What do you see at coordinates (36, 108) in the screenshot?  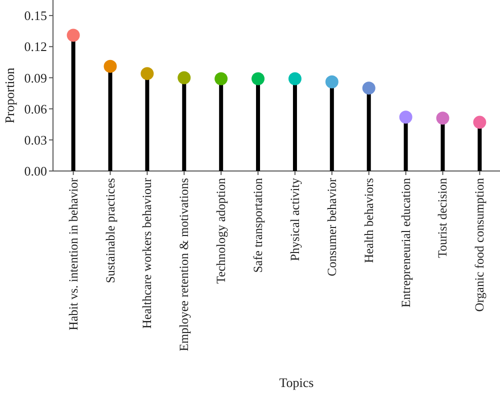 I see `y-tick-label: 0.06` at bounding box center [36, 108].